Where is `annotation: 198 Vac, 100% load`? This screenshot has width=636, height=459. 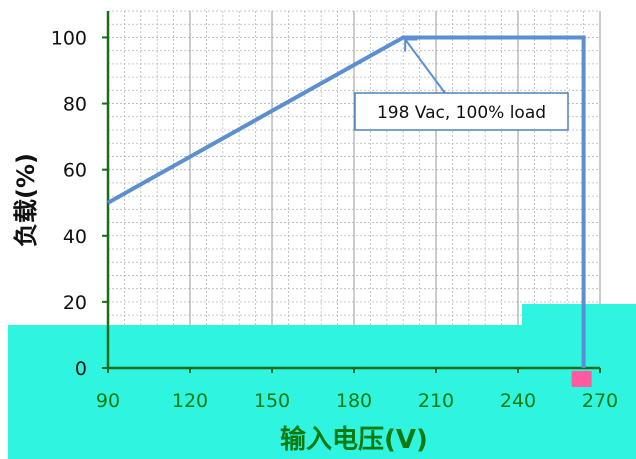
annotation: 198 Vac, 100% load is located at coordinates (461, 84).